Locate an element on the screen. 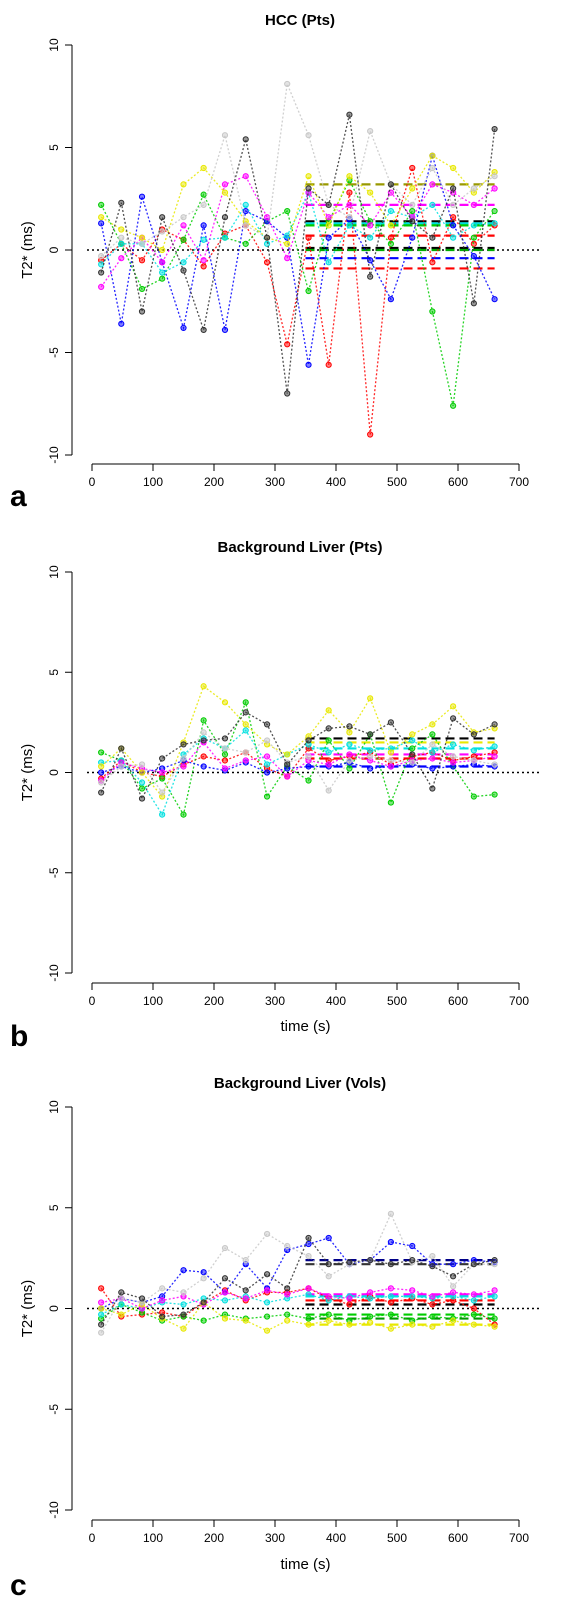  x-tick-label: 0 is located at coordinates (92, 482).